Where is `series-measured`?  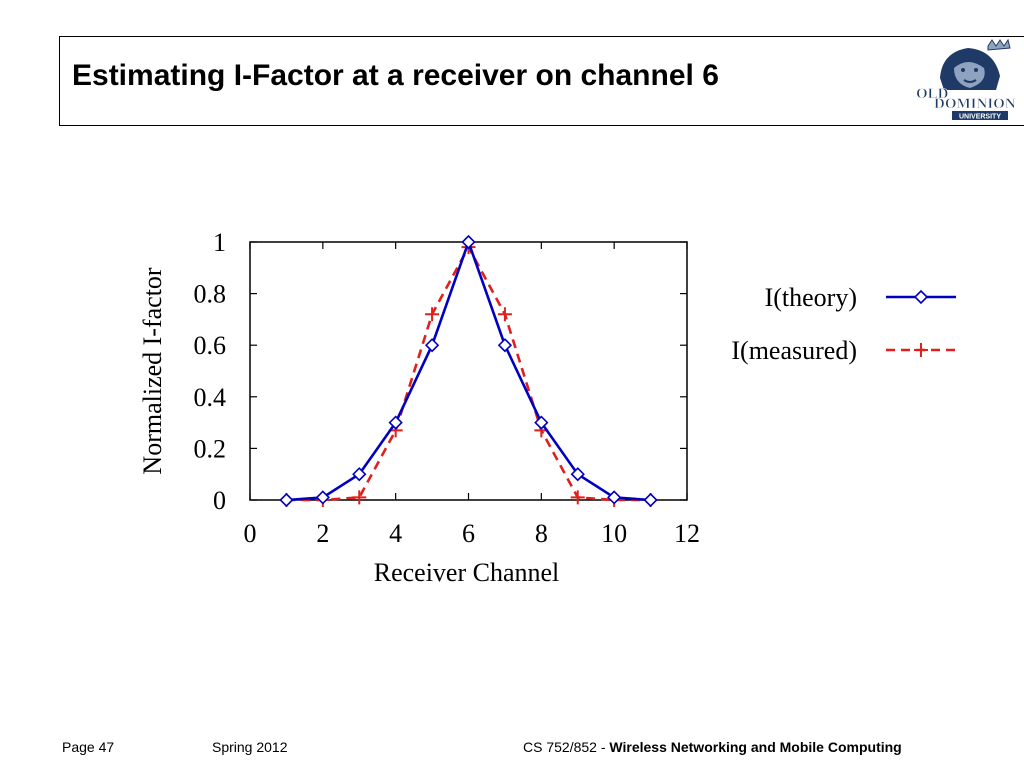
series-measured is located at coordinates (468, 373).